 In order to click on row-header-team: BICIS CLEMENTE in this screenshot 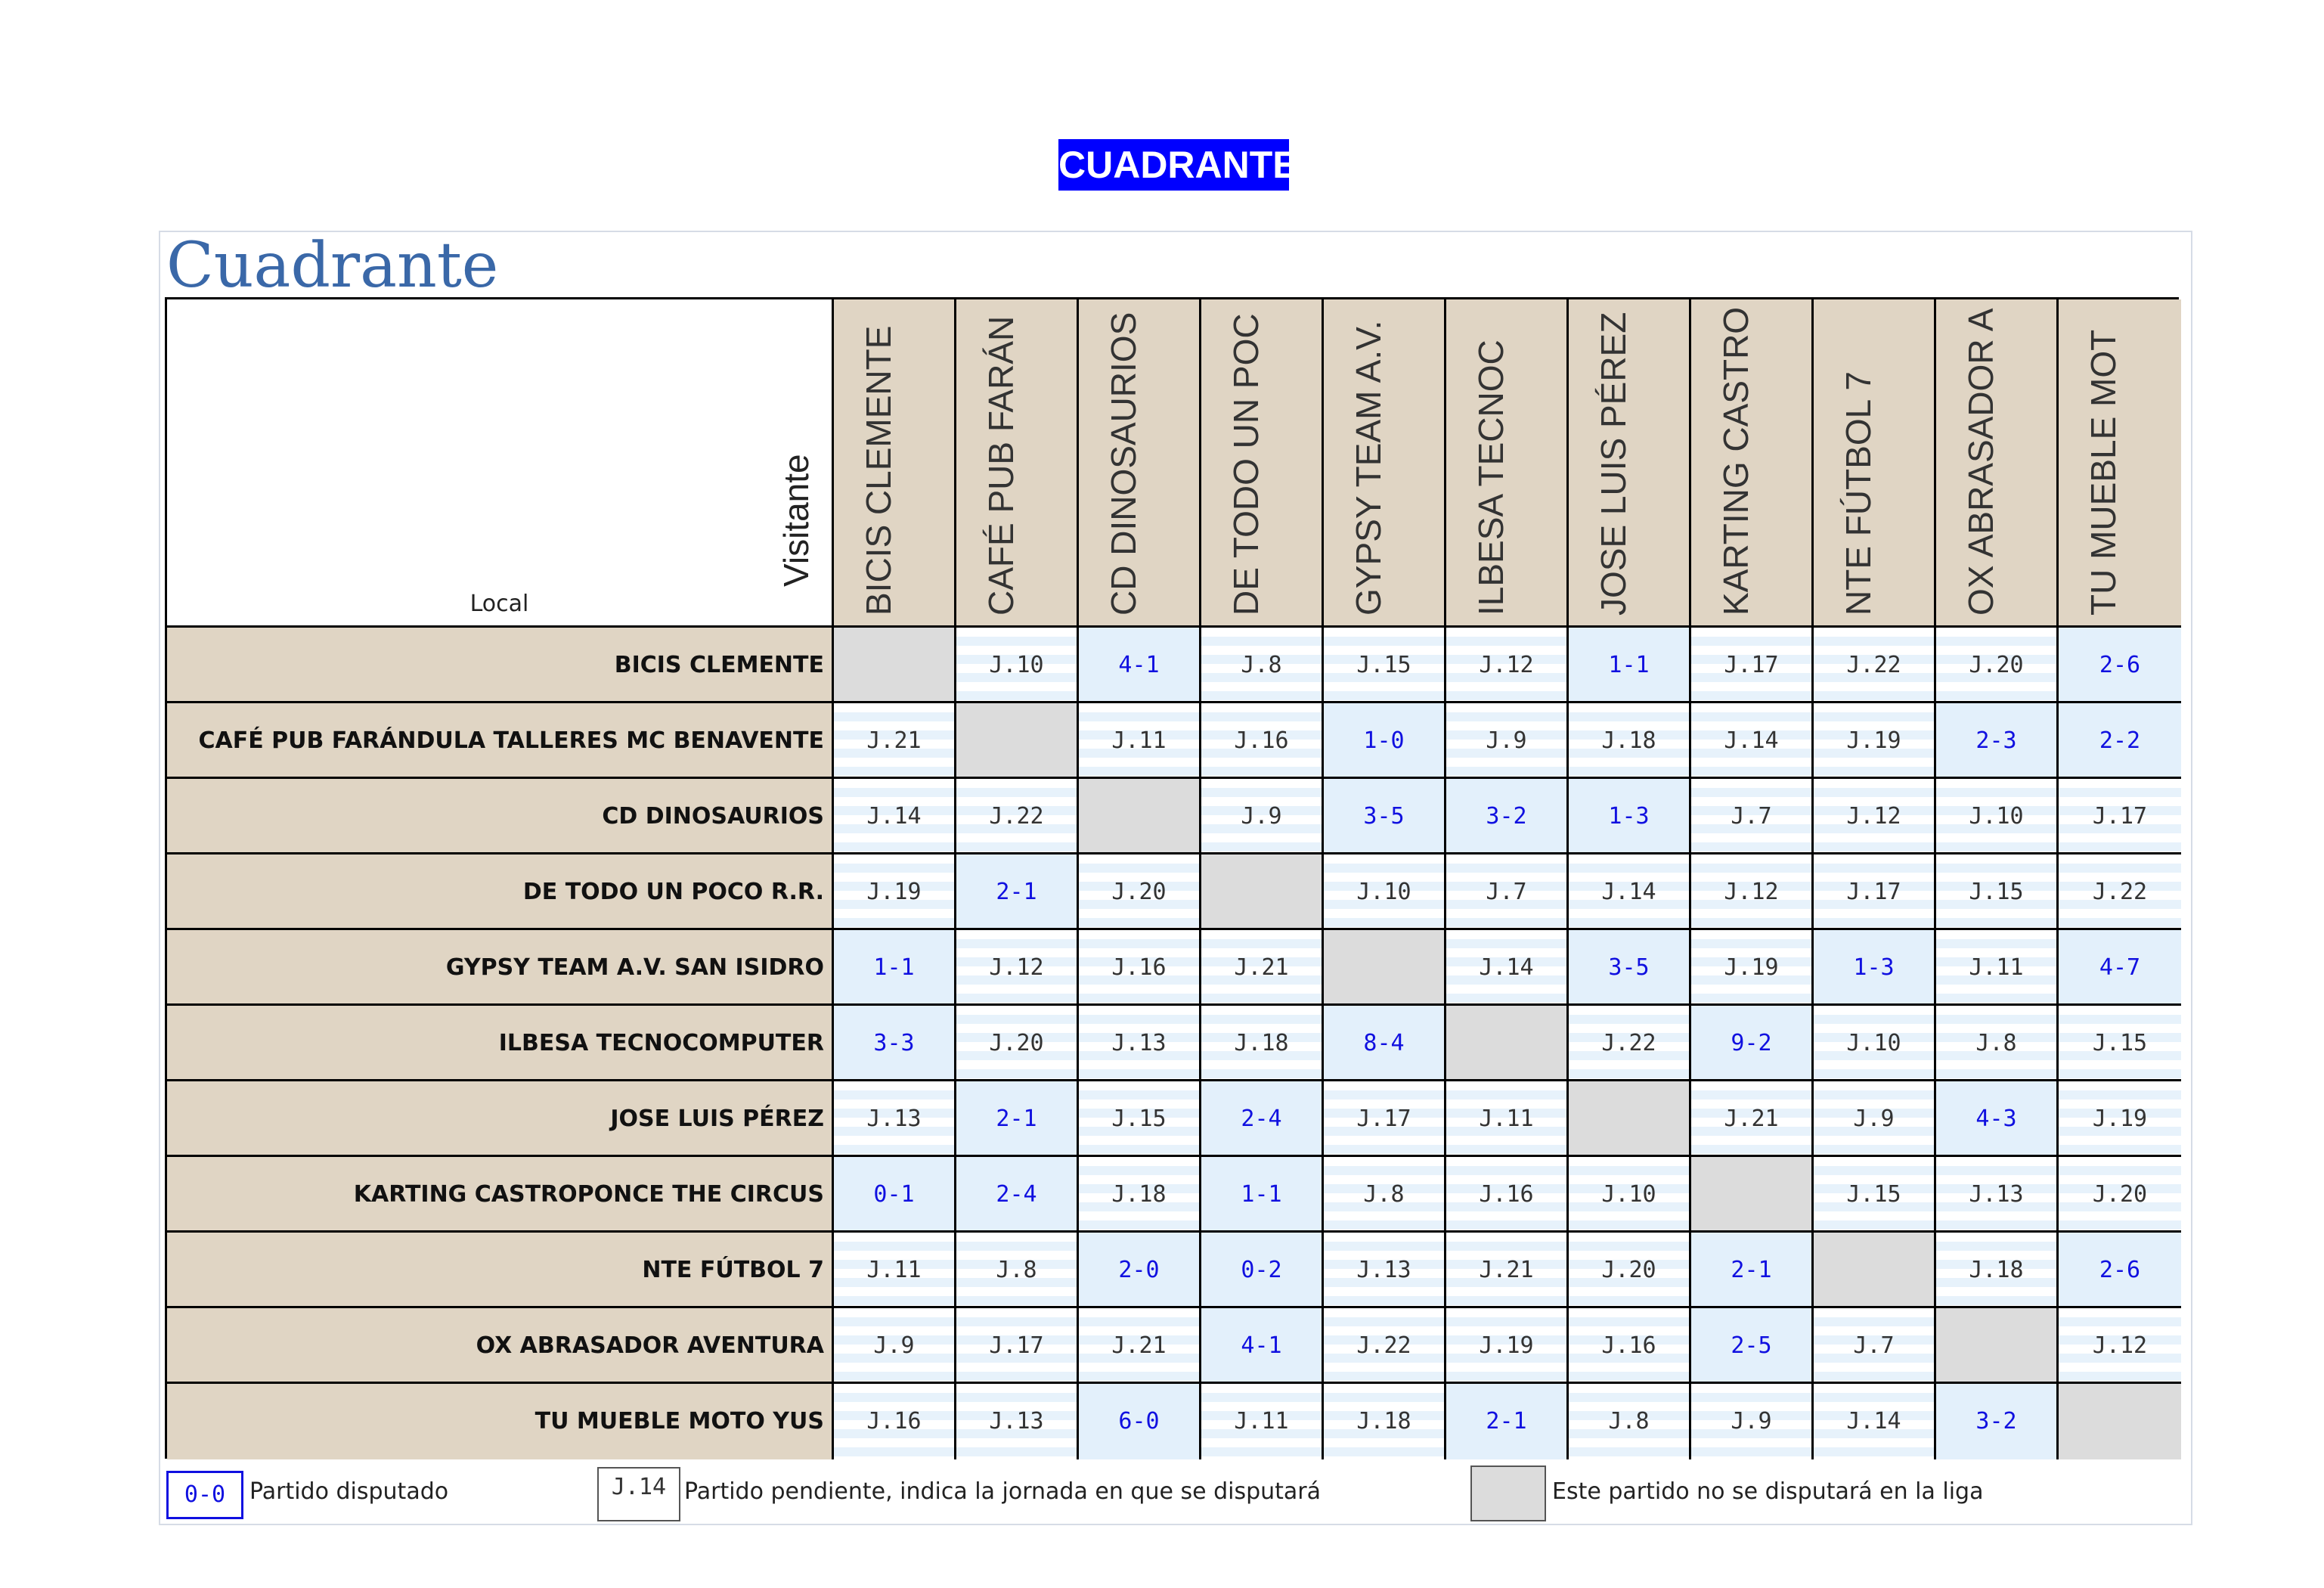, I will do `click(500, 666)`.